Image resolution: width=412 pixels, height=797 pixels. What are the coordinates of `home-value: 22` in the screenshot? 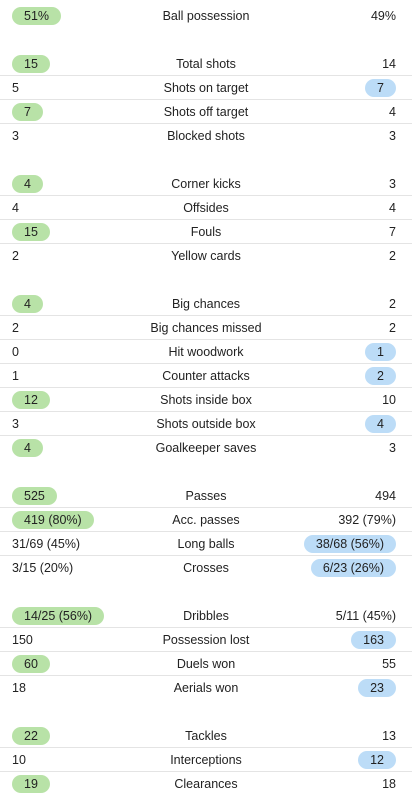 It's located at (31, 736).